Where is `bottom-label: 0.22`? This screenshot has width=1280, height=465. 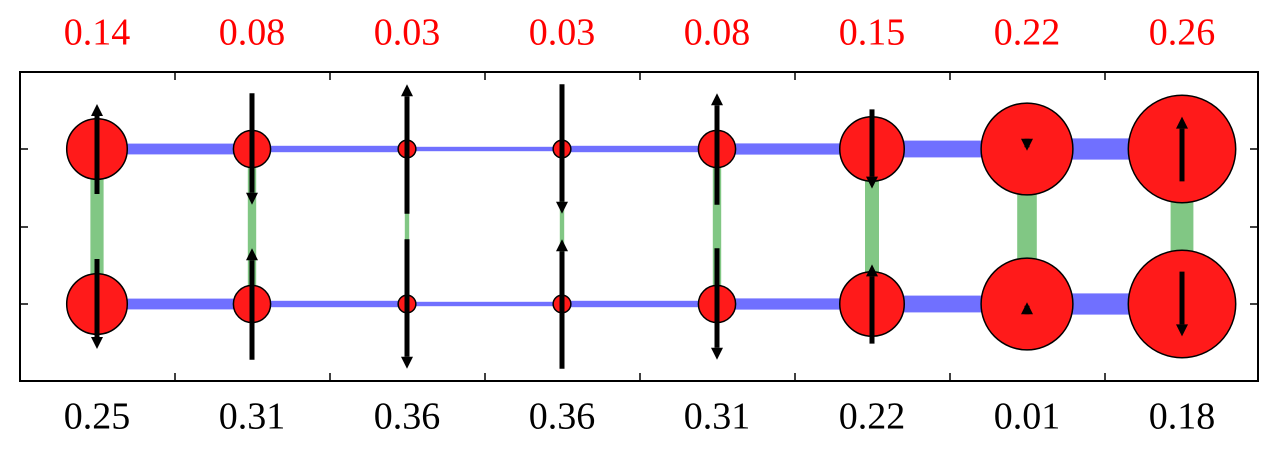
bottom-label: 0.22 is located at coordinates (872, 417).